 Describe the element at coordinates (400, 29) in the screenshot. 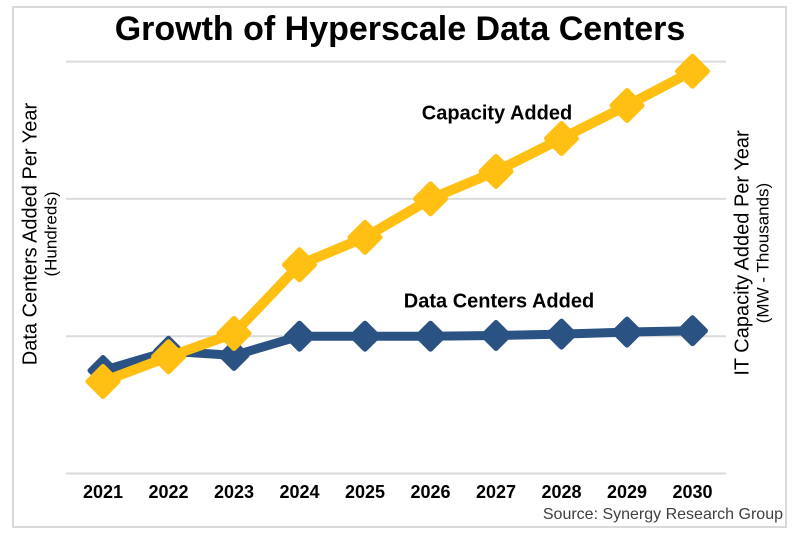

I see `chart-title: Growth of Hyperscale Data Centers` at that location.